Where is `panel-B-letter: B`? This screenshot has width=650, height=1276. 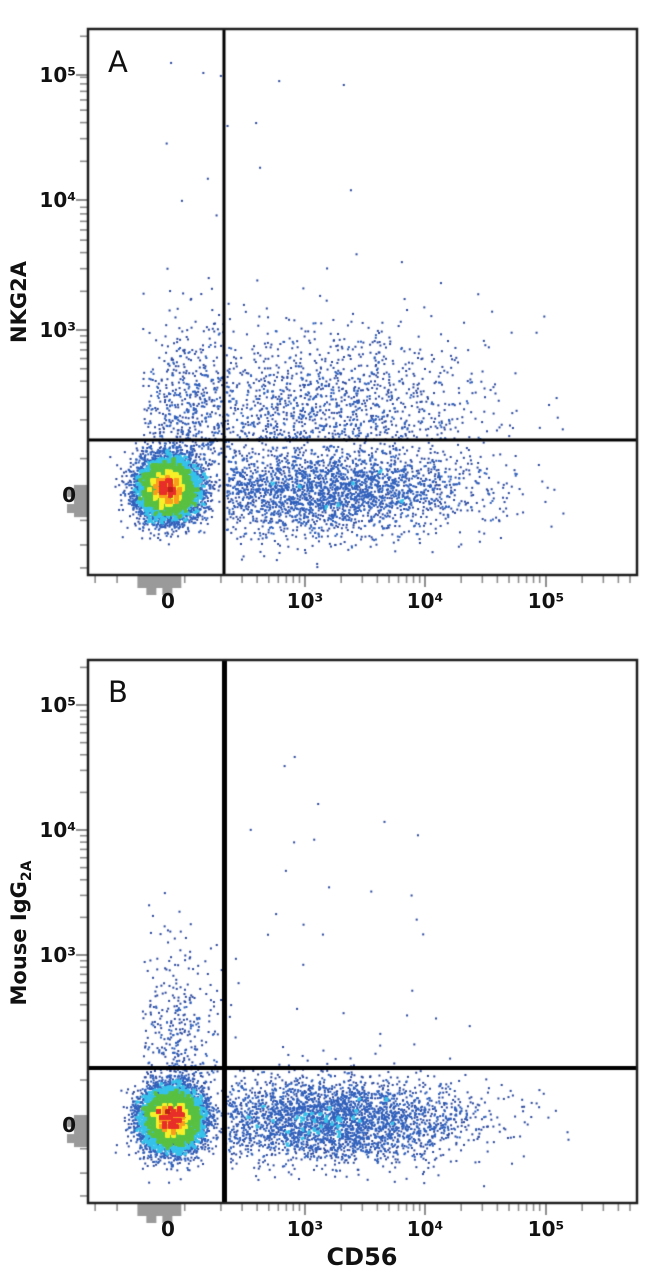
panel-B-letter: B is located at coordinates (118, 692).